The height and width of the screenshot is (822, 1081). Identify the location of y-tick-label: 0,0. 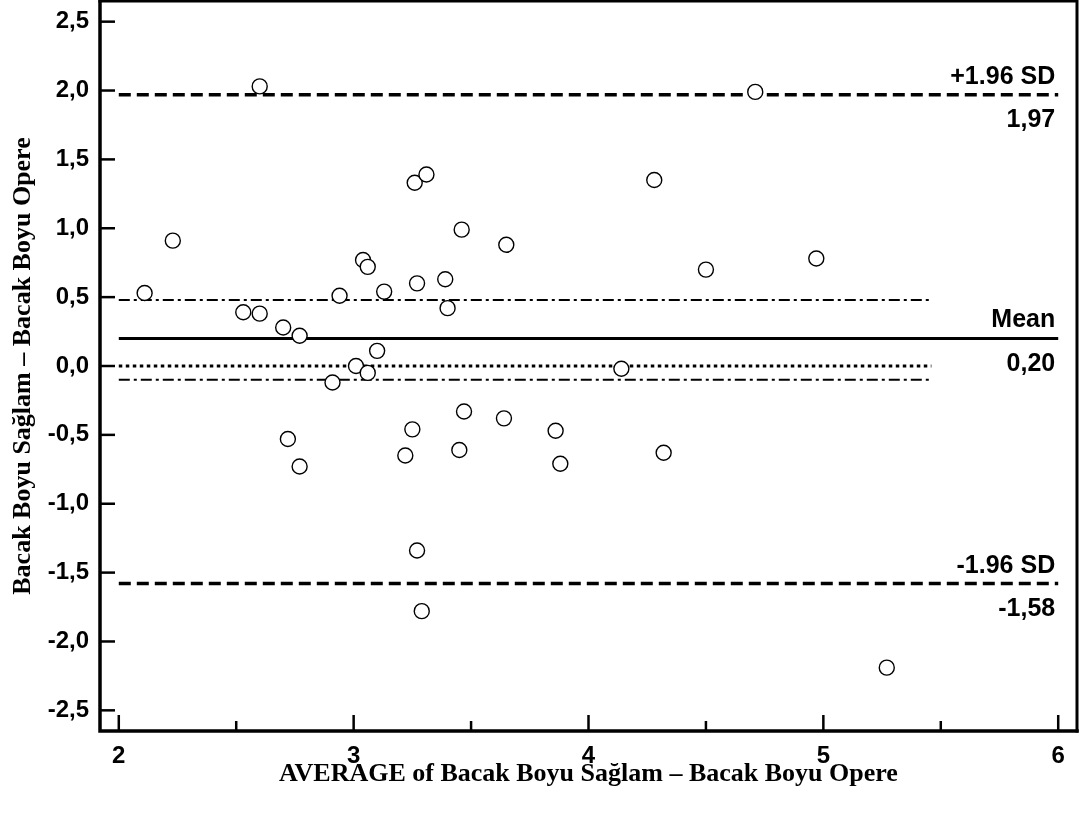
(72, 364).